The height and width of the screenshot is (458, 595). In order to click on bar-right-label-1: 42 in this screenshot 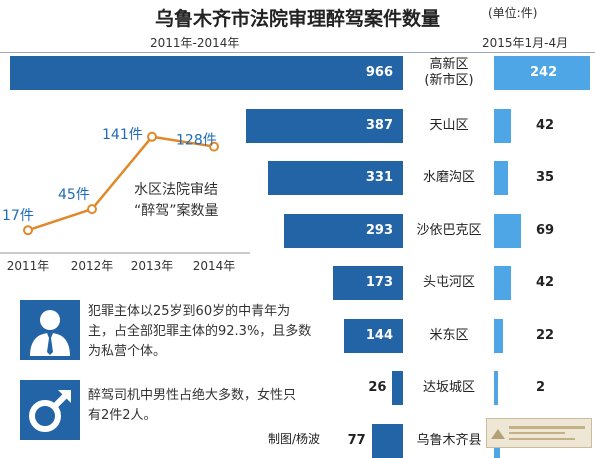, I will do `click(545, 125)`.